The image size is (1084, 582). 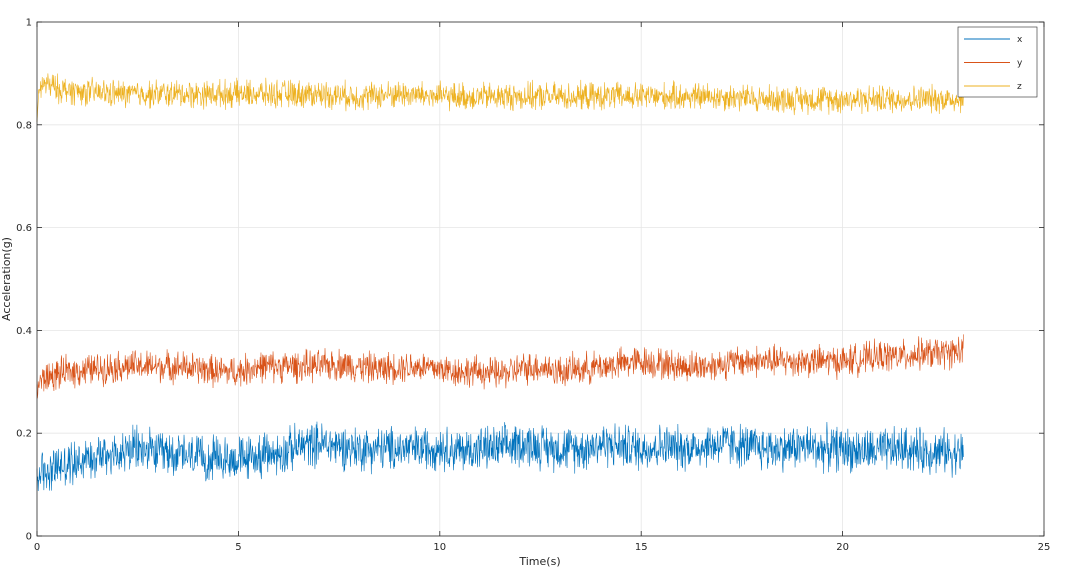 What do you see at coordinates (37, 547) in the screenshot?
I see `x-tick-label: 0` at bounding box center [37, 547].